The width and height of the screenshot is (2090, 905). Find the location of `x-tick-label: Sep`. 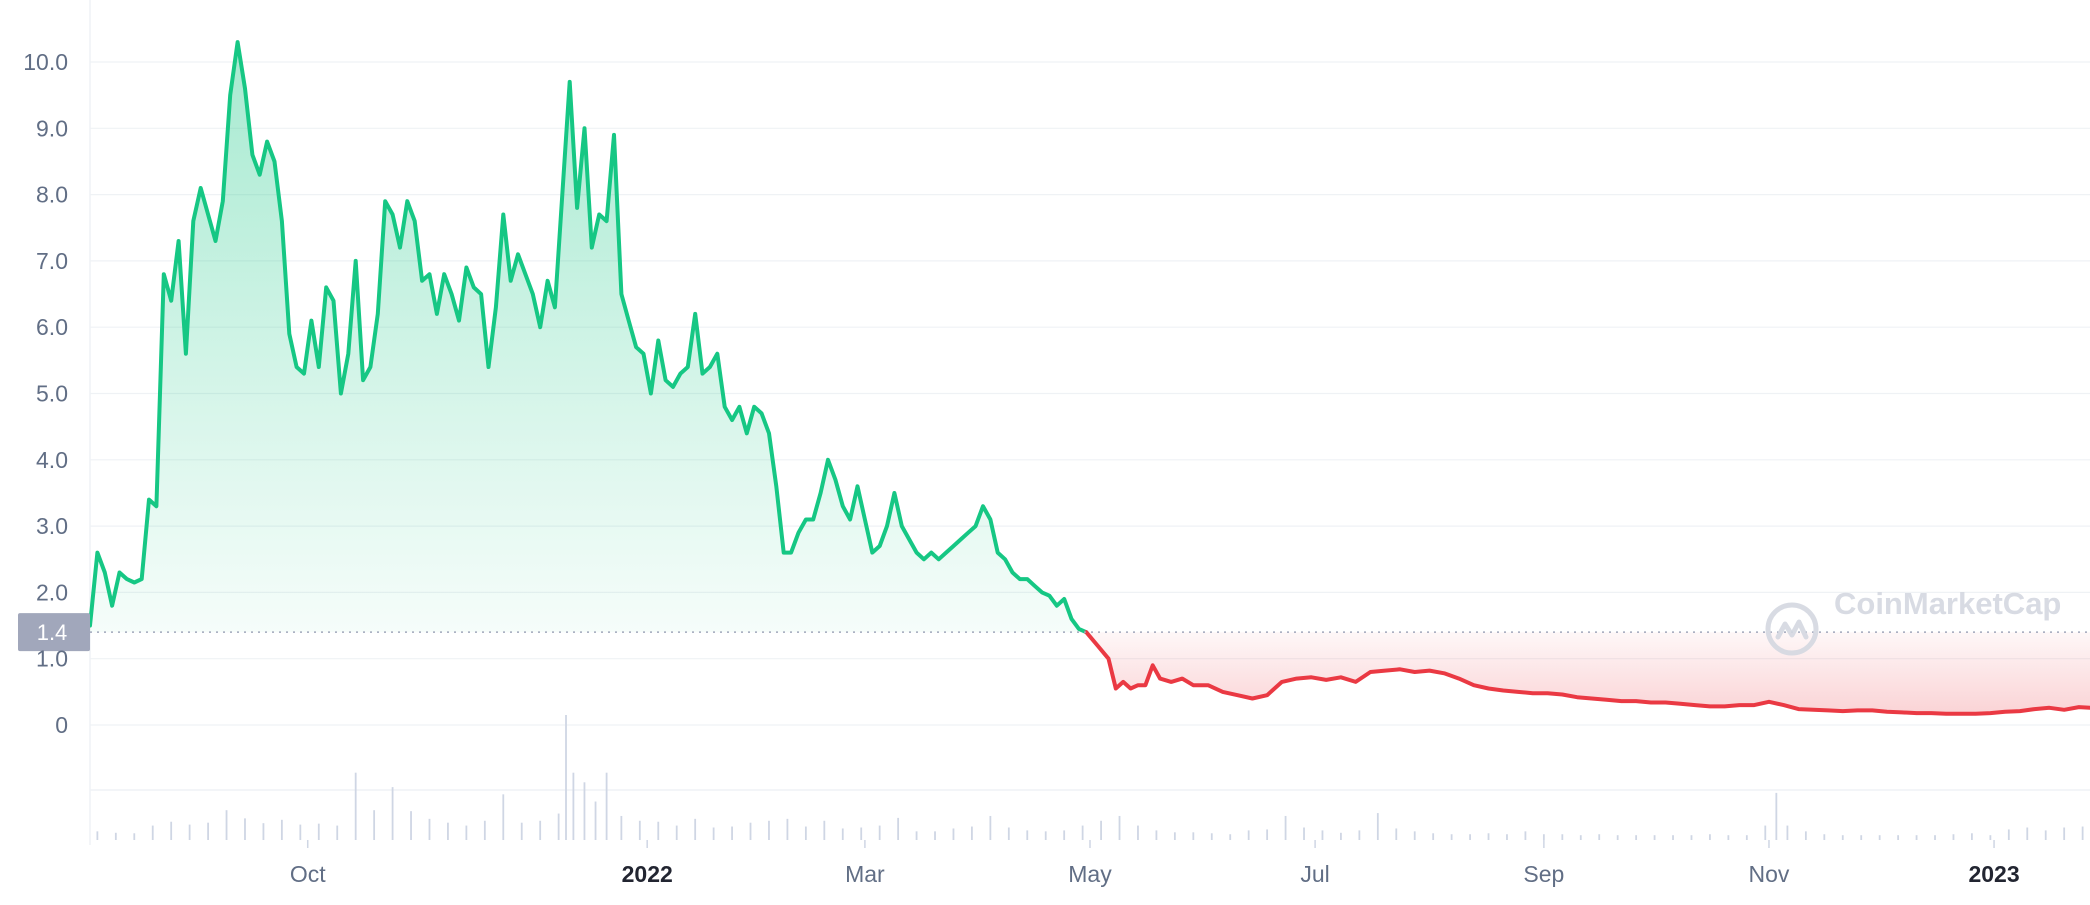

x-tick-label: Sep is located at coordinates (1543, 874).